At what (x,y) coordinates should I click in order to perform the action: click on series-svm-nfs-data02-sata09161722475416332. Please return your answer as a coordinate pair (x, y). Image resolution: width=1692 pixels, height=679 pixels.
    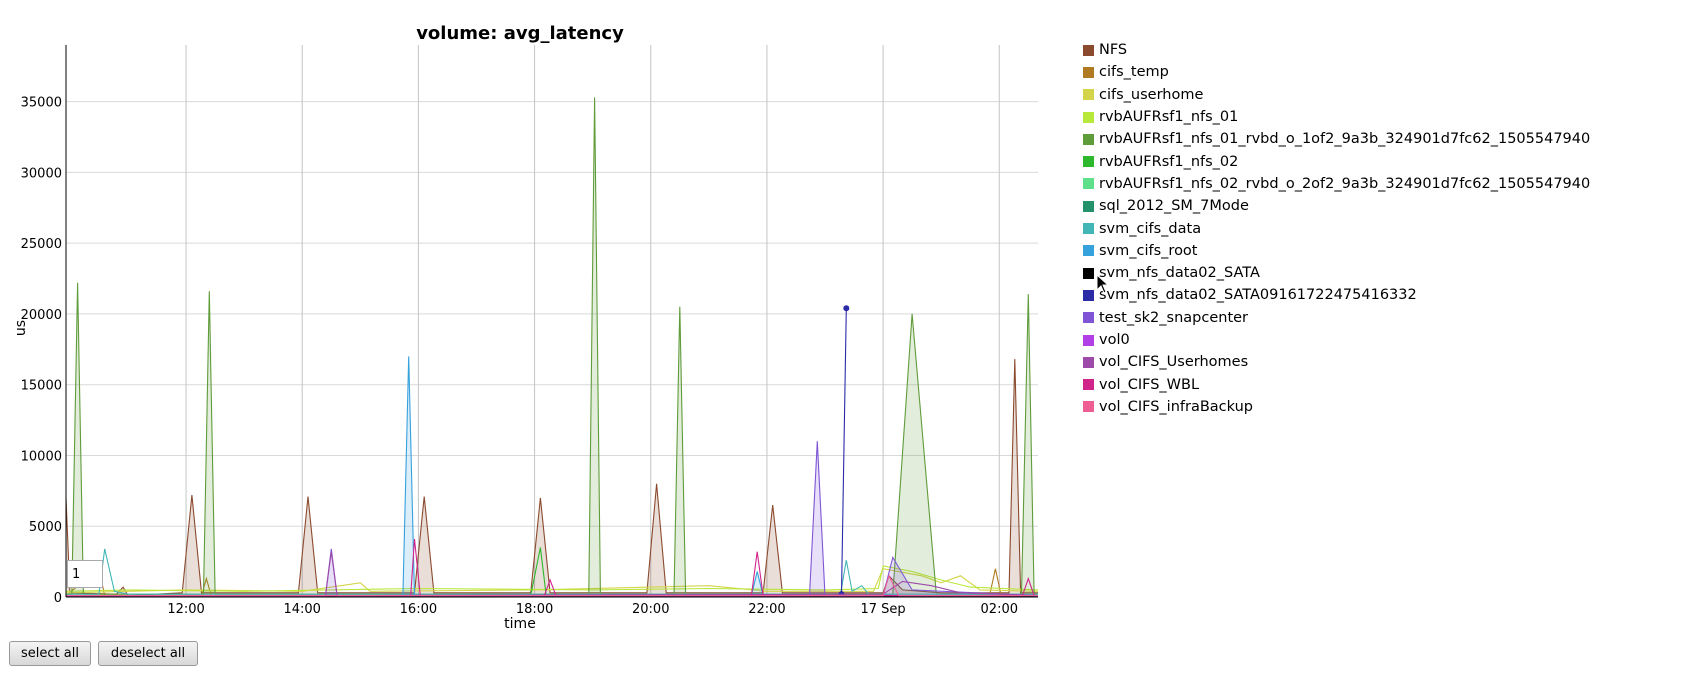
    Looking at the image, I should click on (844, 451).